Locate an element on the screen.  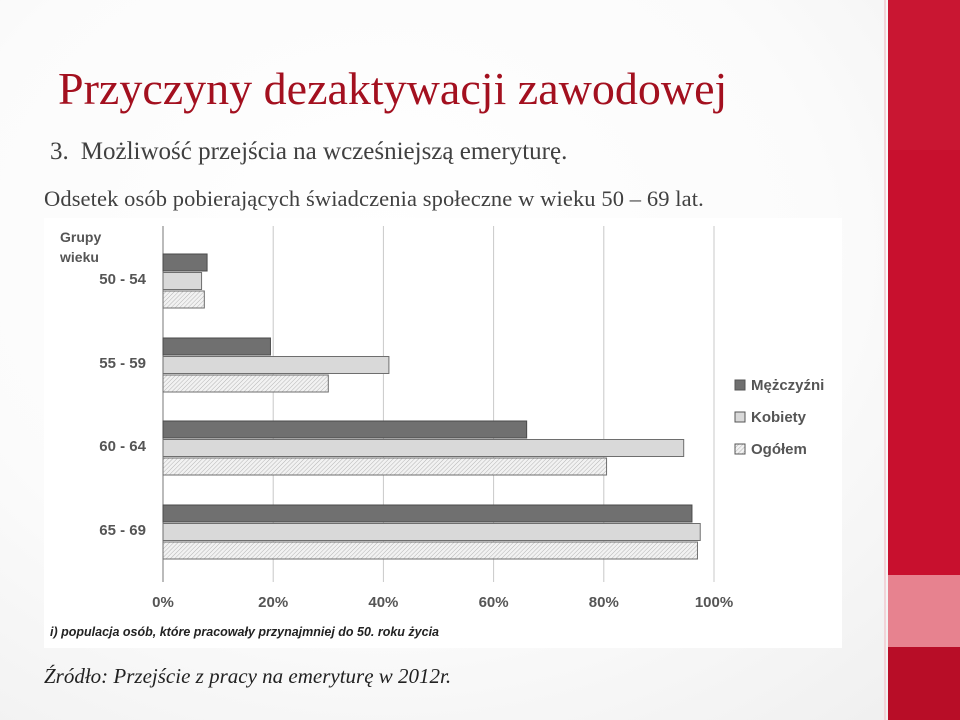
category-label: 50 - 54 is located at coordinates (122, 279).